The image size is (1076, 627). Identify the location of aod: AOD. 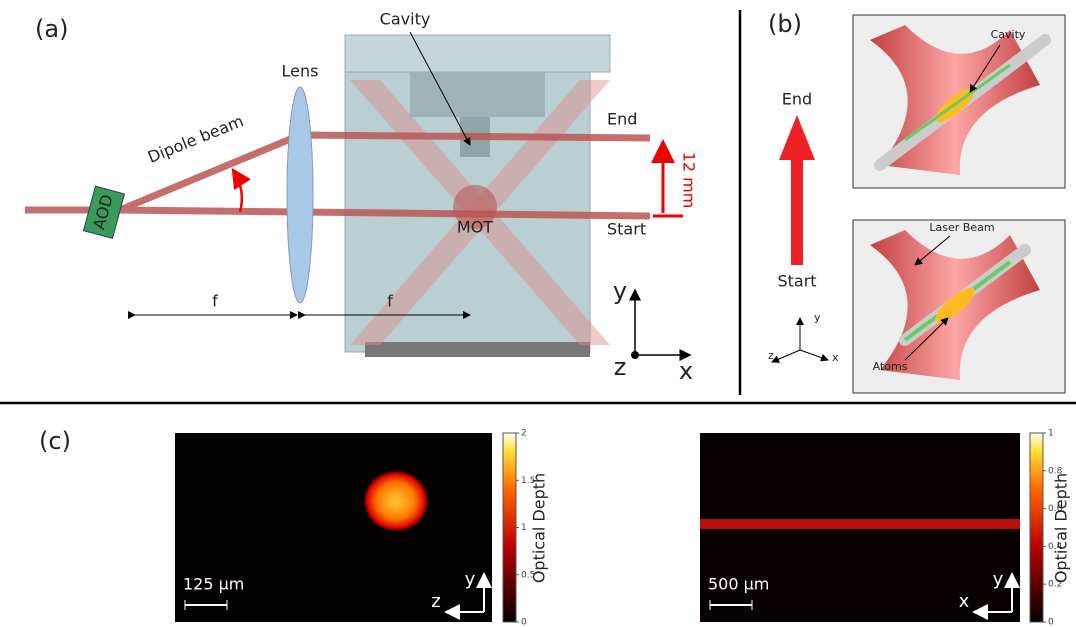
(104, 212).